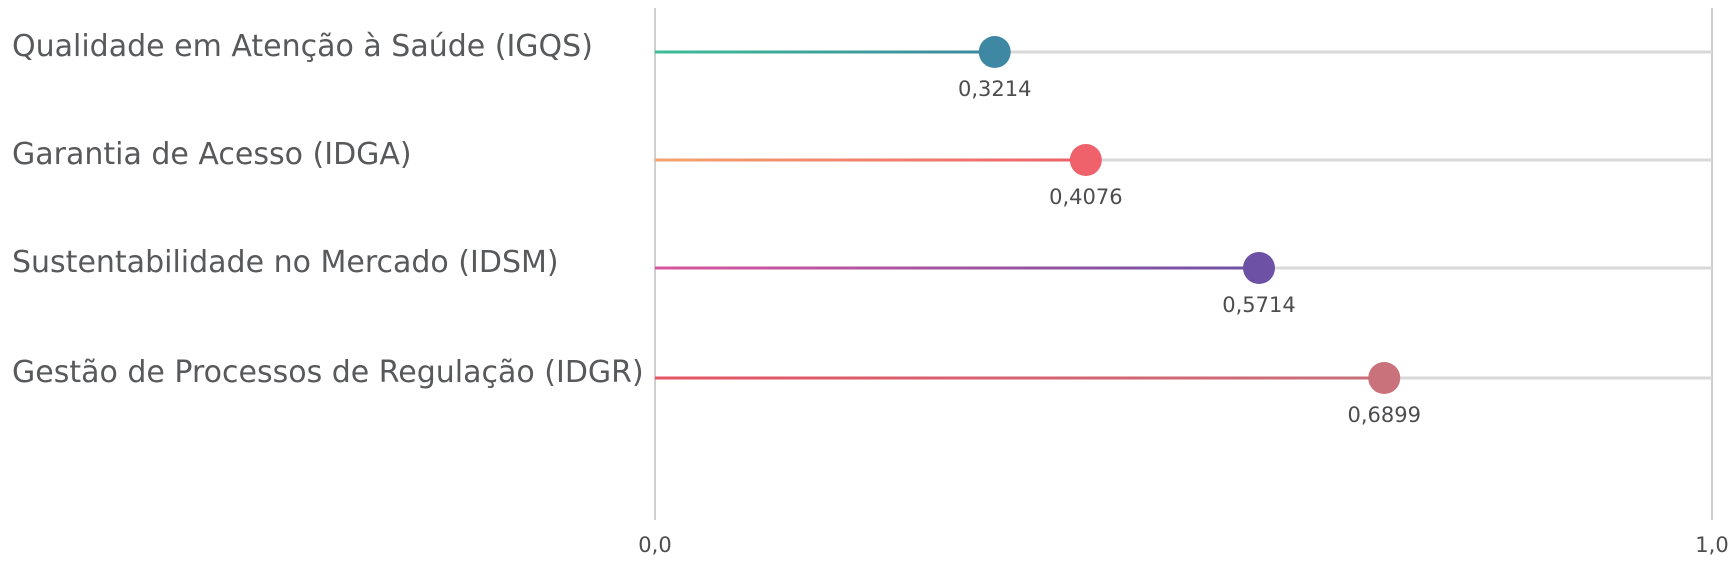 This screenshot has width=1731, height=561. What do you see at coordinates (1085, 197) in the screenshot?
I see `value-label: 0,4076` at bounding box center [1085, 197].